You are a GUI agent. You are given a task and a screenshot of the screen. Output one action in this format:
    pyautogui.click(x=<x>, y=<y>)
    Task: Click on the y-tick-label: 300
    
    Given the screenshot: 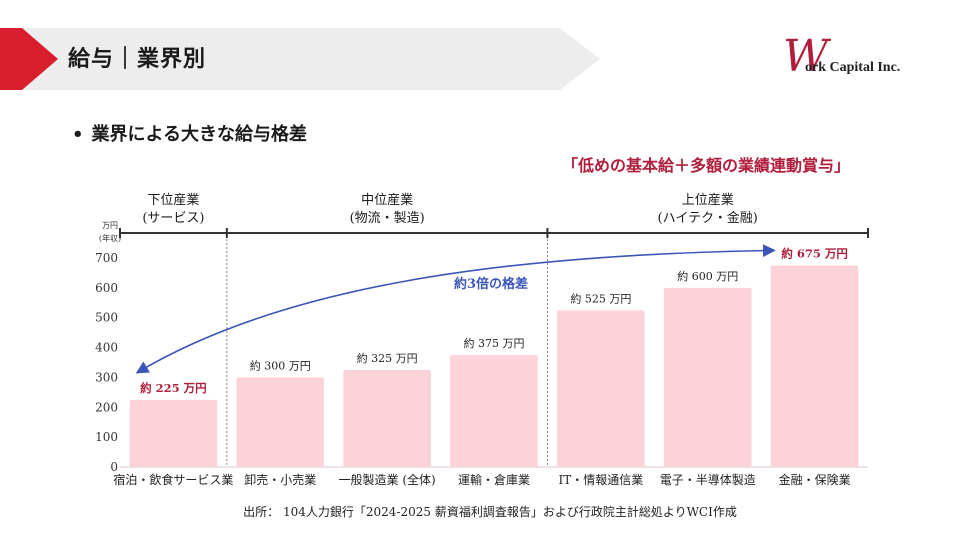 What is the action you would take?
    pyautogui.click(x=106, y=377)
    